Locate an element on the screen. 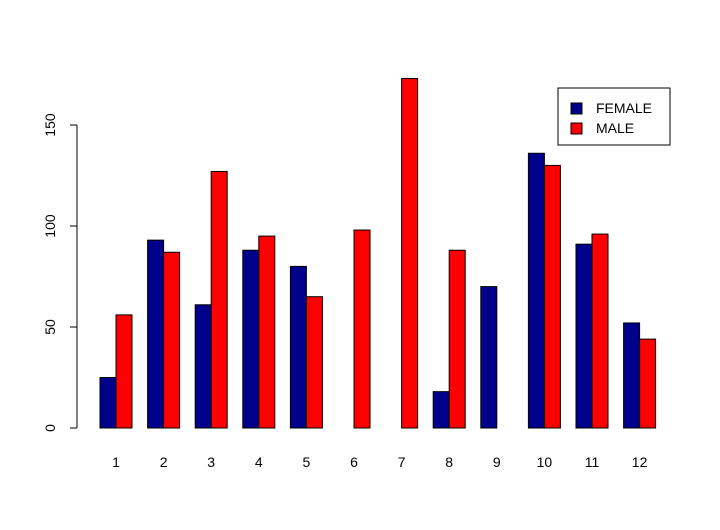 The height and width of the screenshot is (530, 720). x-tick-label: 4 is located at coordinates (259, 462).